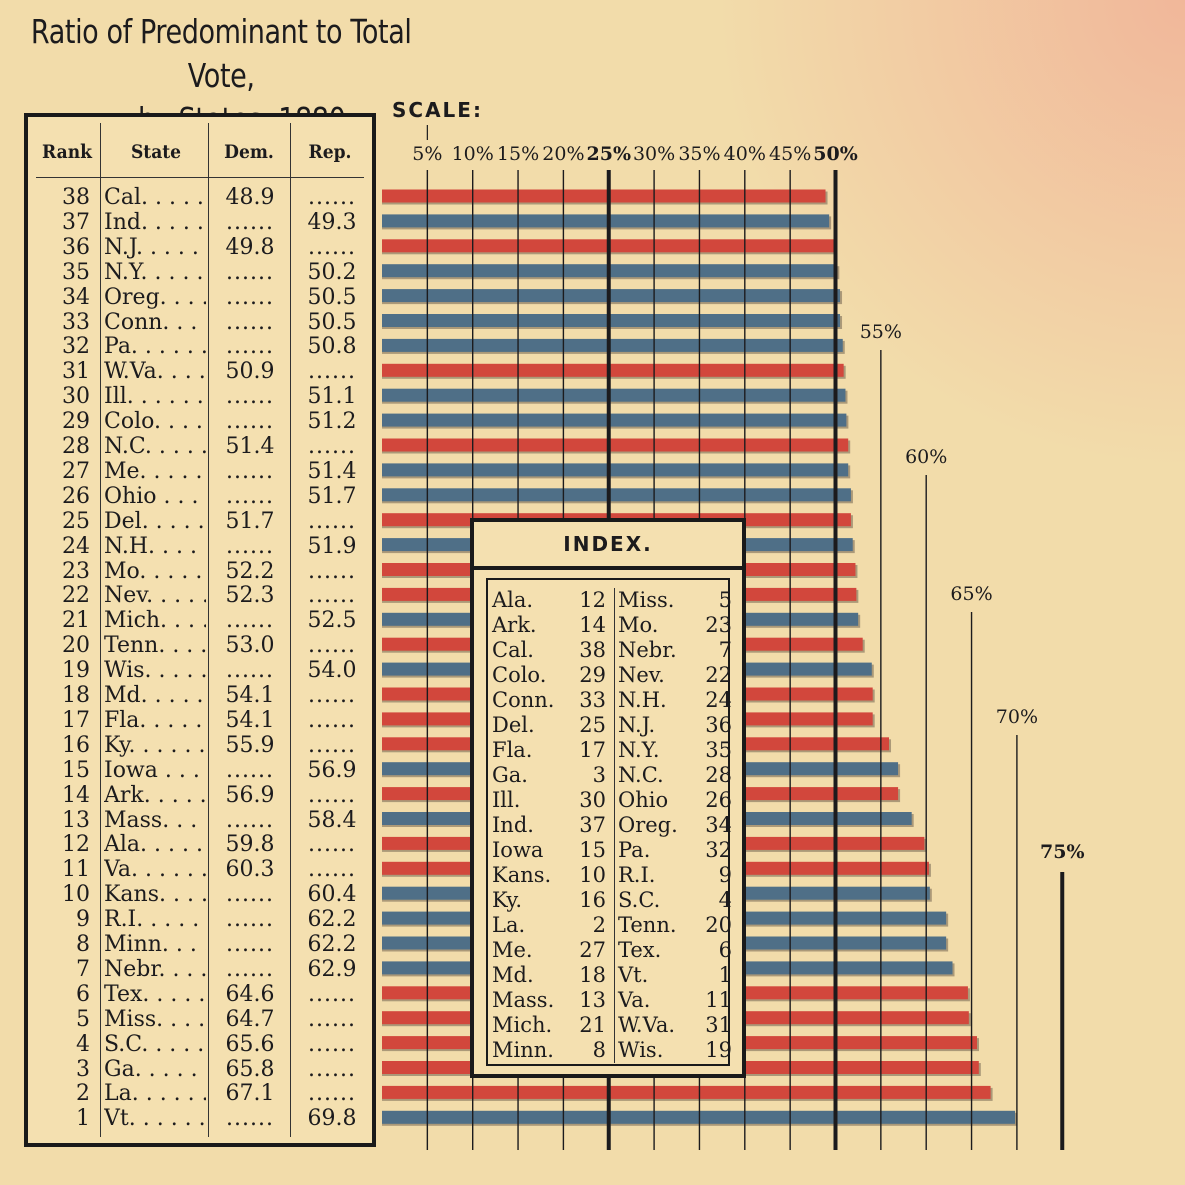  Describe the element at coordinates (512, 750) in the screenshot. I see `index-state: Fla.` at that location.